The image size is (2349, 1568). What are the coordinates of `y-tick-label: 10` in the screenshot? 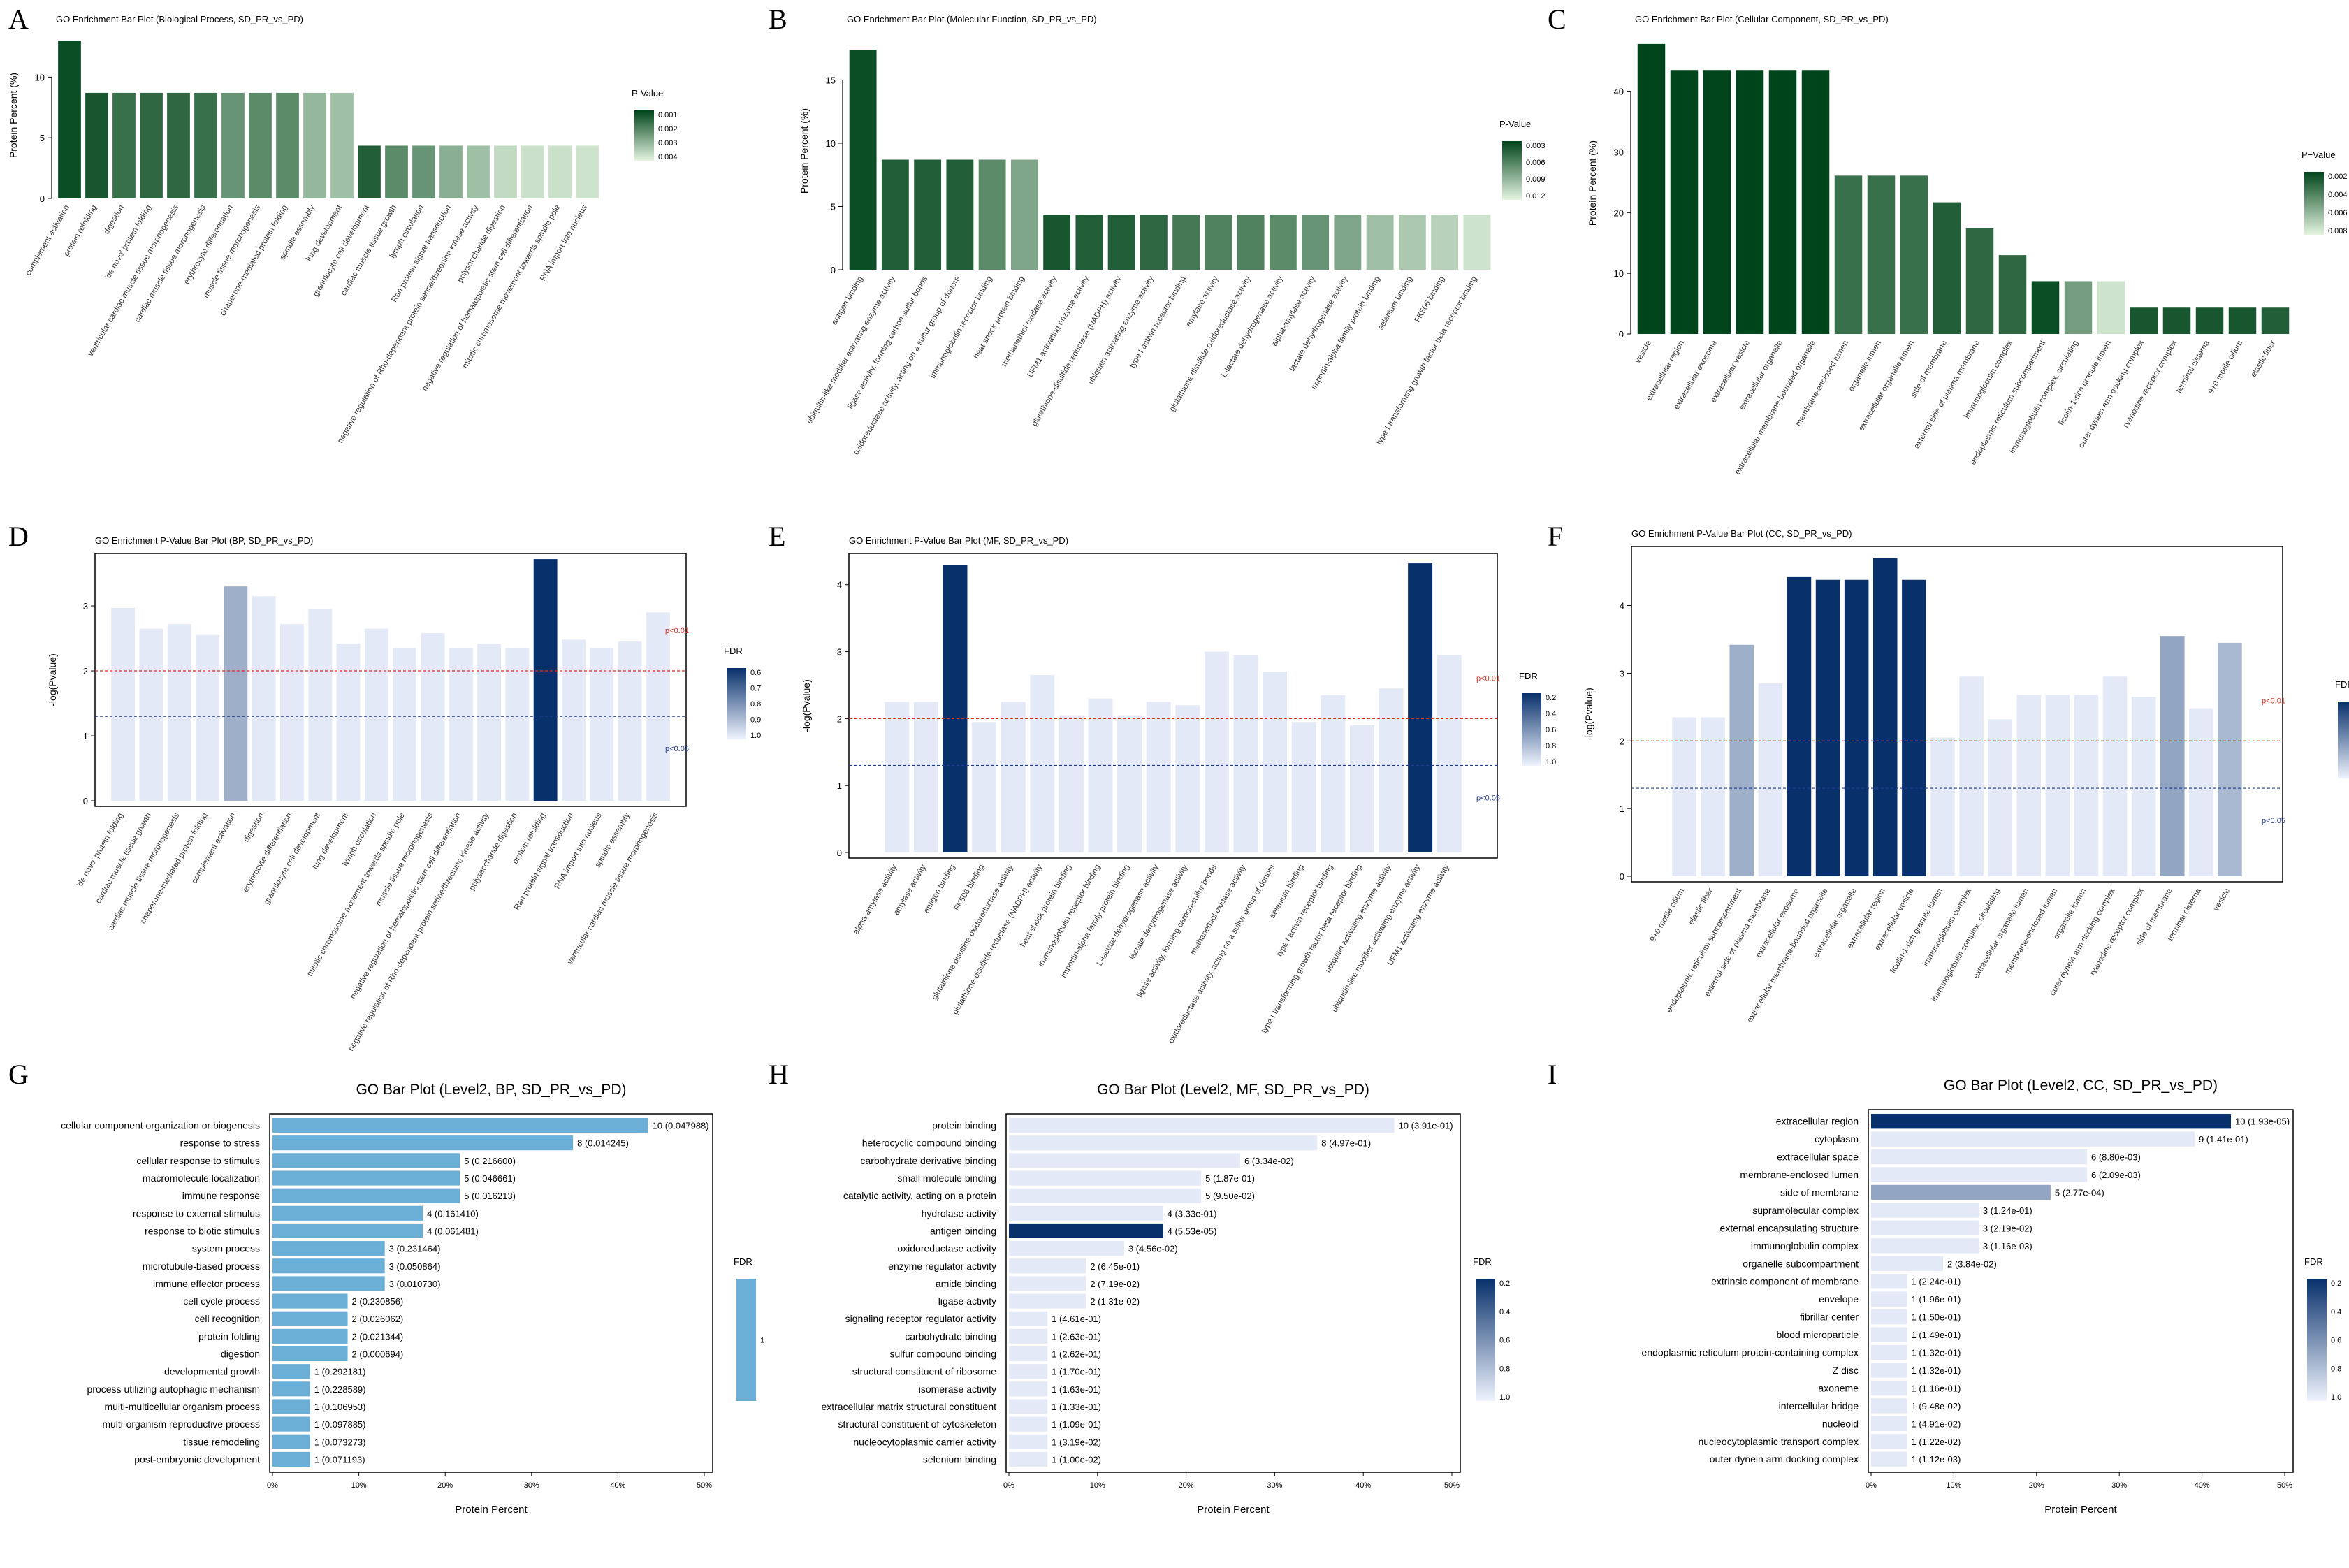 It's located at (831, 143).